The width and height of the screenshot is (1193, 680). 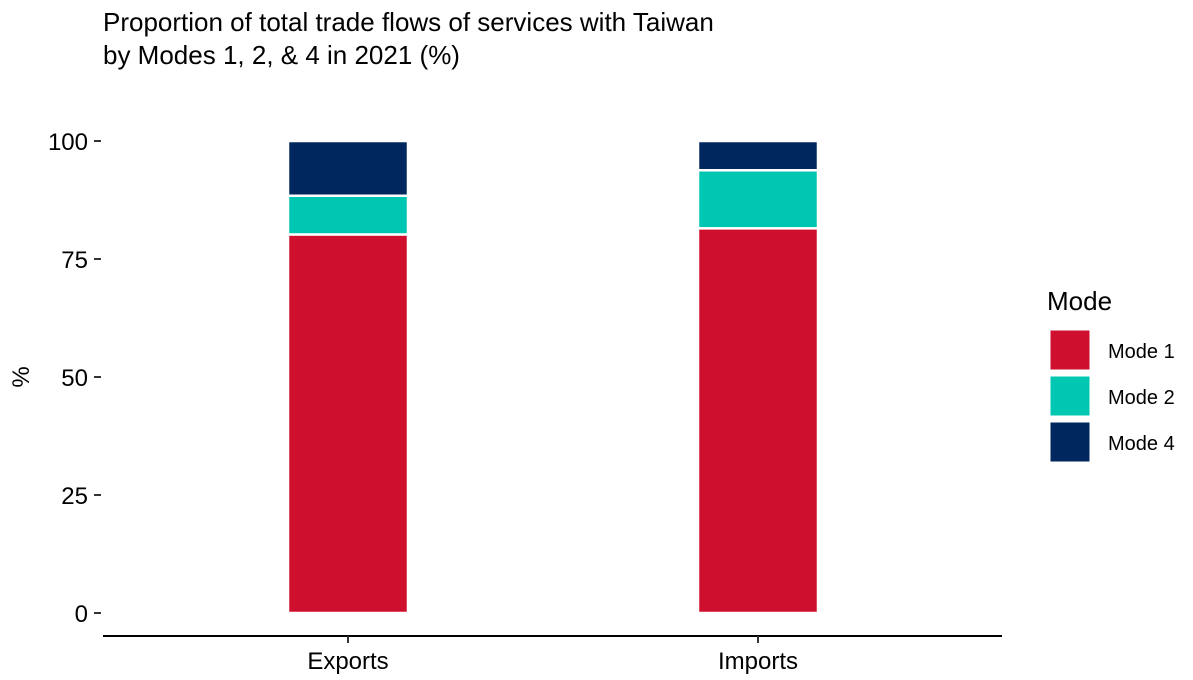 I want to click on y-axis-label: %, so click(x=21, y=376).